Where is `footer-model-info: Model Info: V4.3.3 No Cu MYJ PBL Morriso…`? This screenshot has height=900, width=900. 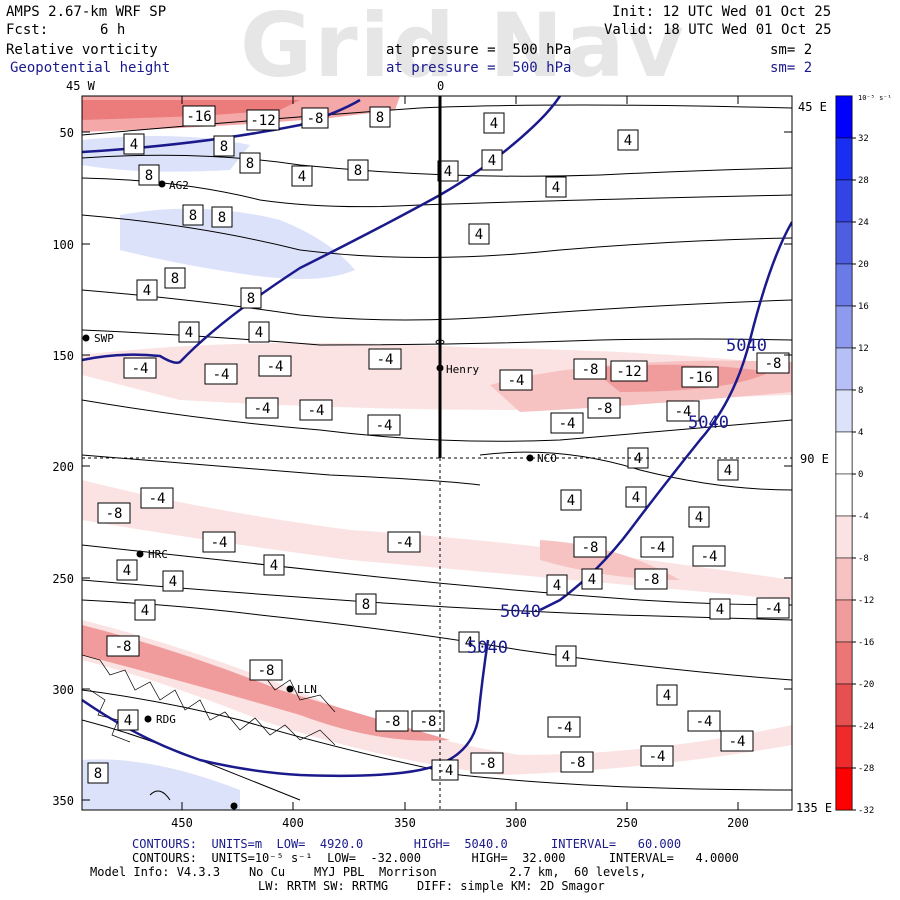 footer-model-info: Model Info: V4.3.3 No Cu MYJ PBL Morriso… is located at coordinates (368, 872).